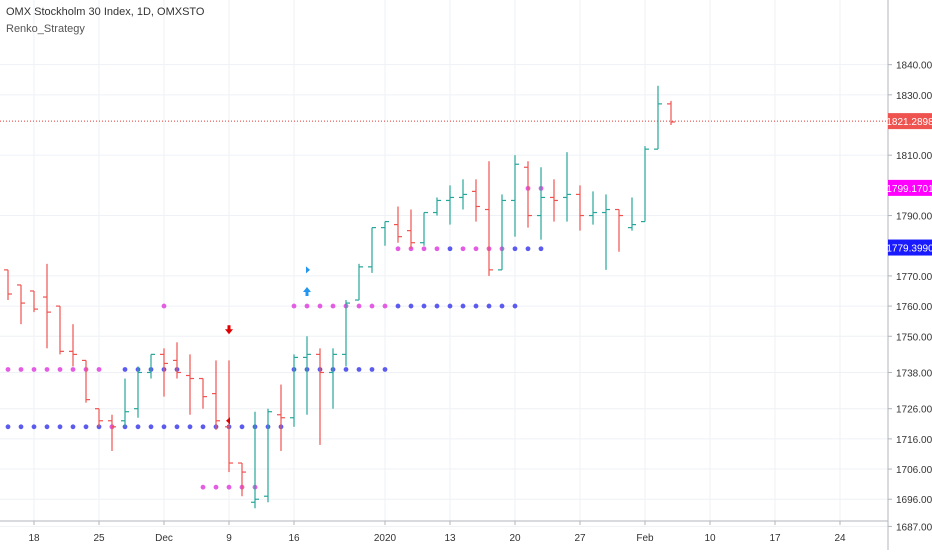  Describe the element at coordinates (294, 538) in the screenshot. I see `time-tick-label: 16` at that location.